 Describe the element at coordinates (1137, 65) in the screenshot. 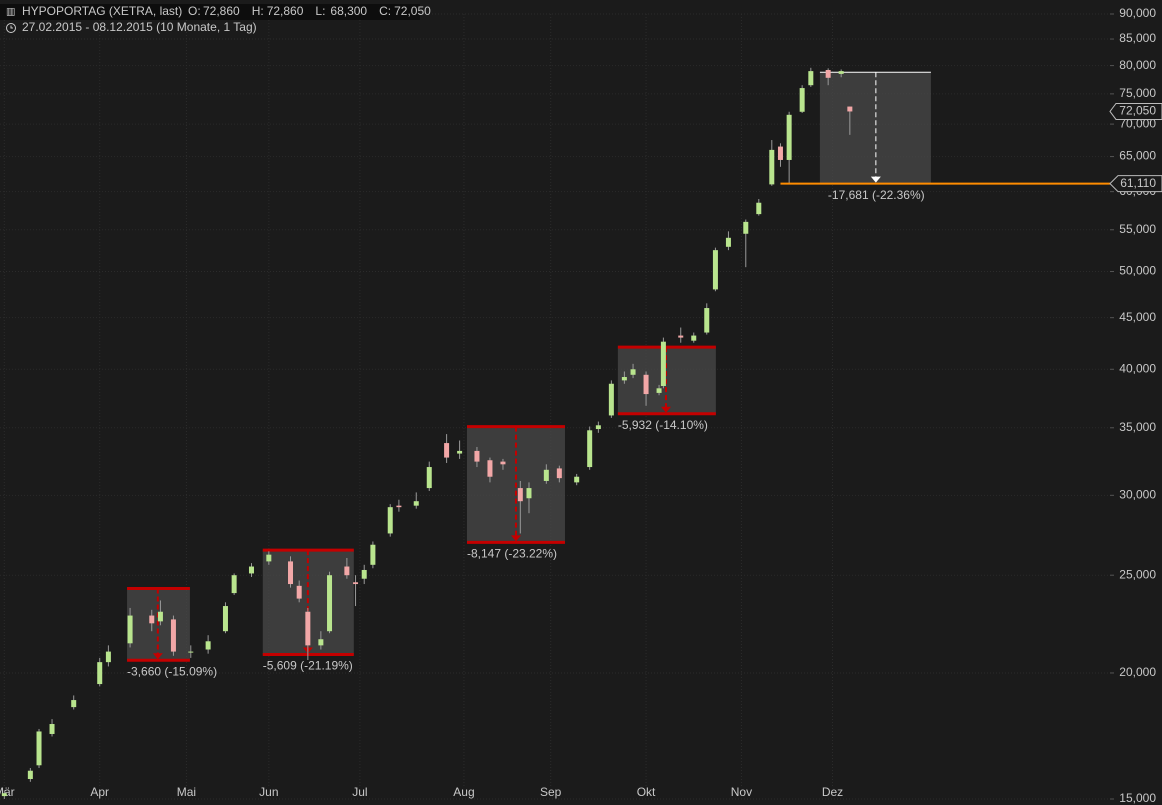

I see `y-tick-label: 80,000` at that location.